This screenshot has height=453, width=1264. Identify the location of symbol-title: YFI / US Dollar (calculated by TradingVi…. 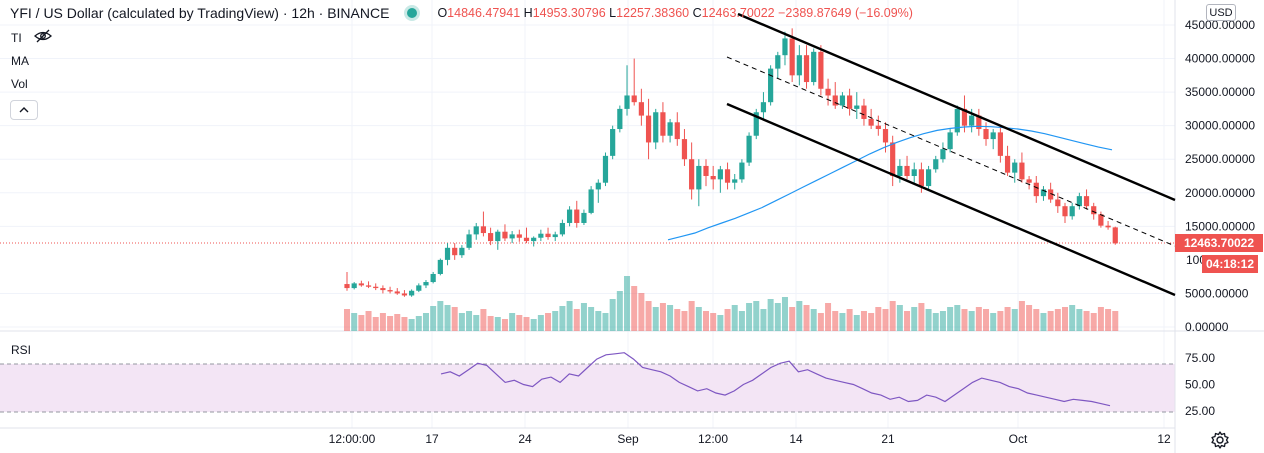
(200, 13).